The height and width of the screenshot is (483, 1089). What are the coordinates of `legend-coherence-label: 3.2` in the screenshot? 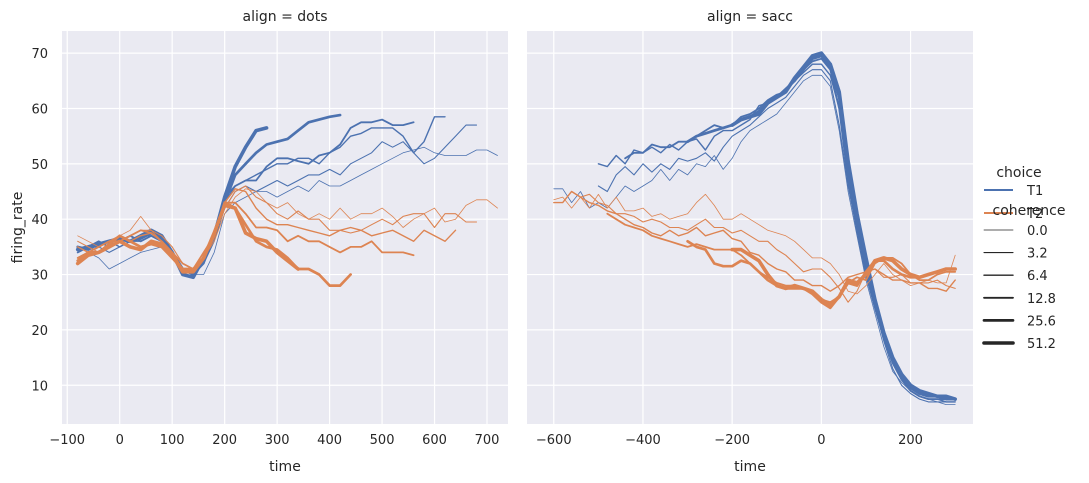 It's located at (1037, 254).